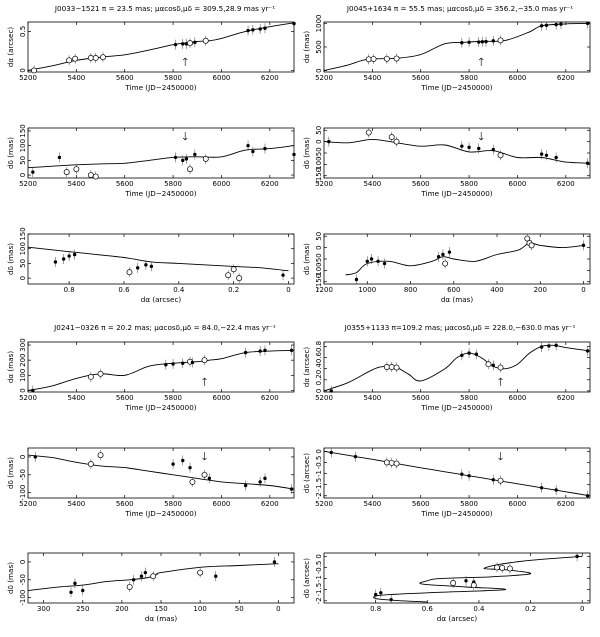 The height and width of the screenshot is (637, 600). I want to click on y-axis-label: dα (mas), so click(306, 47).